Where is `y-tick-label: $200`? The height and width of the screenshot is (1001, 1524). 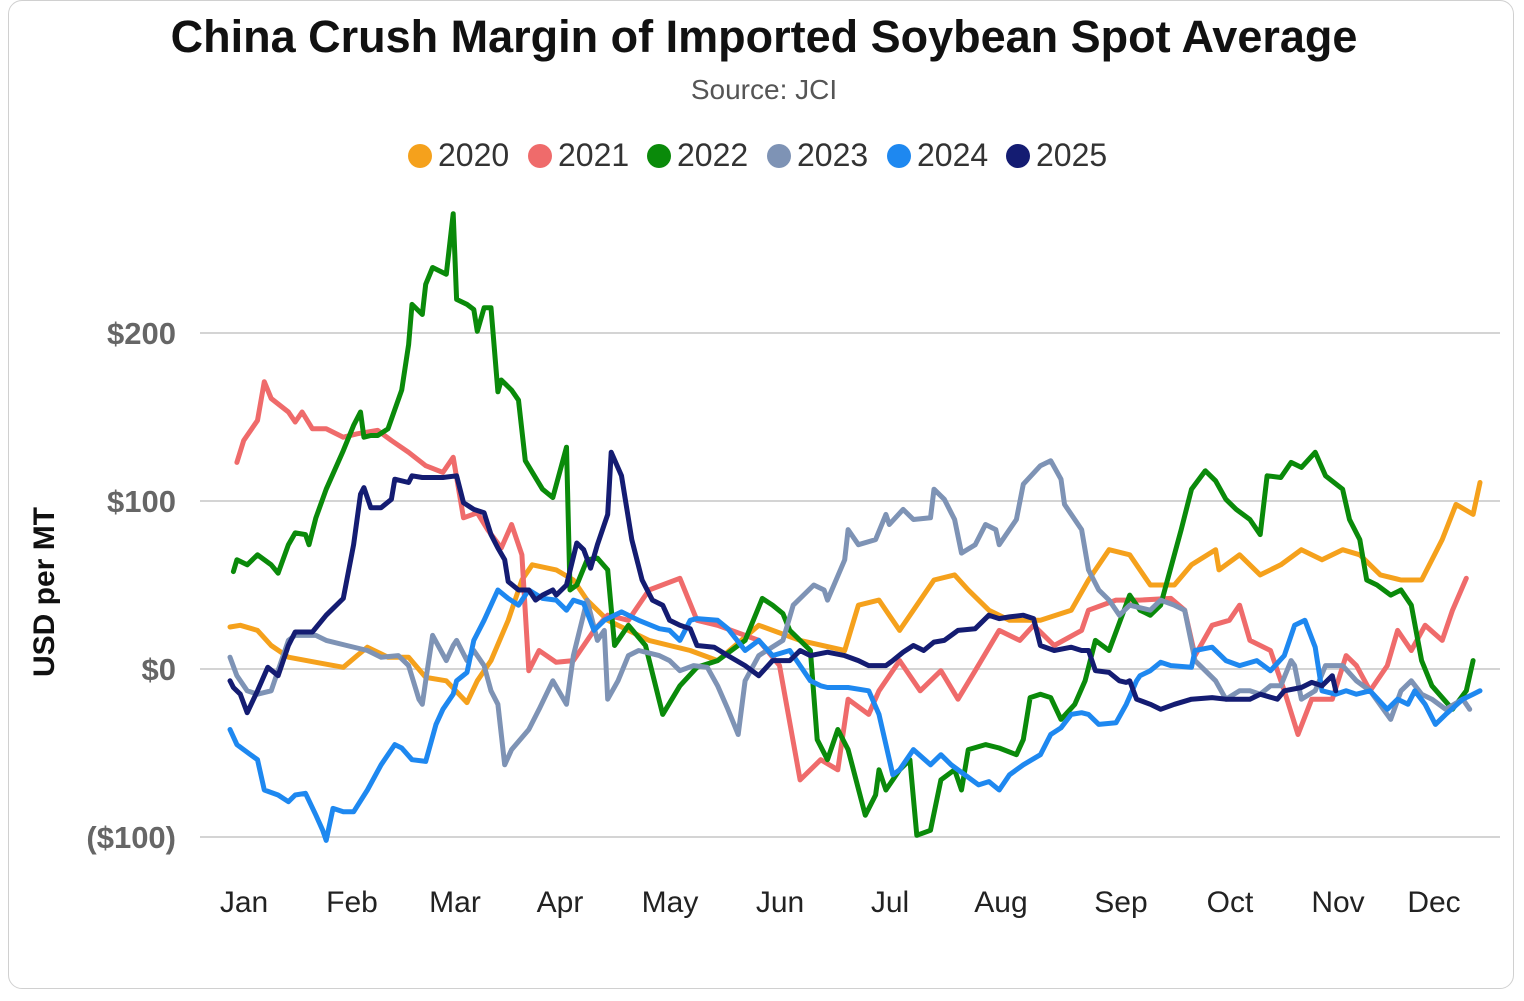 y-tick-label: $200 is located at coordinates (141, 333).